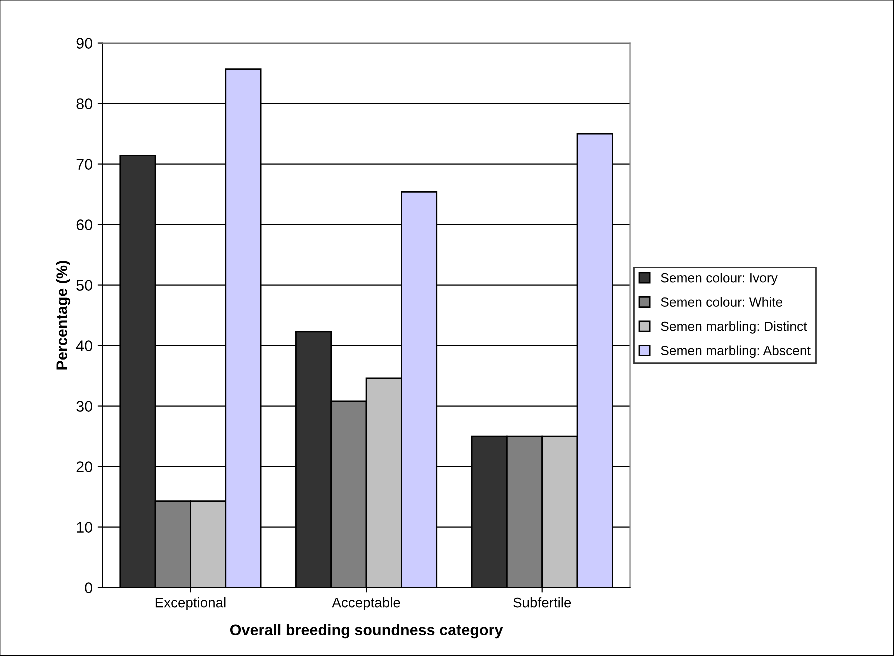 The image size is (894, 656). What do you see at coordinates (734, 328) in the screenshot?
I see `legend-label: Semen marbling: Distinct` at bounding box center [734, 328].